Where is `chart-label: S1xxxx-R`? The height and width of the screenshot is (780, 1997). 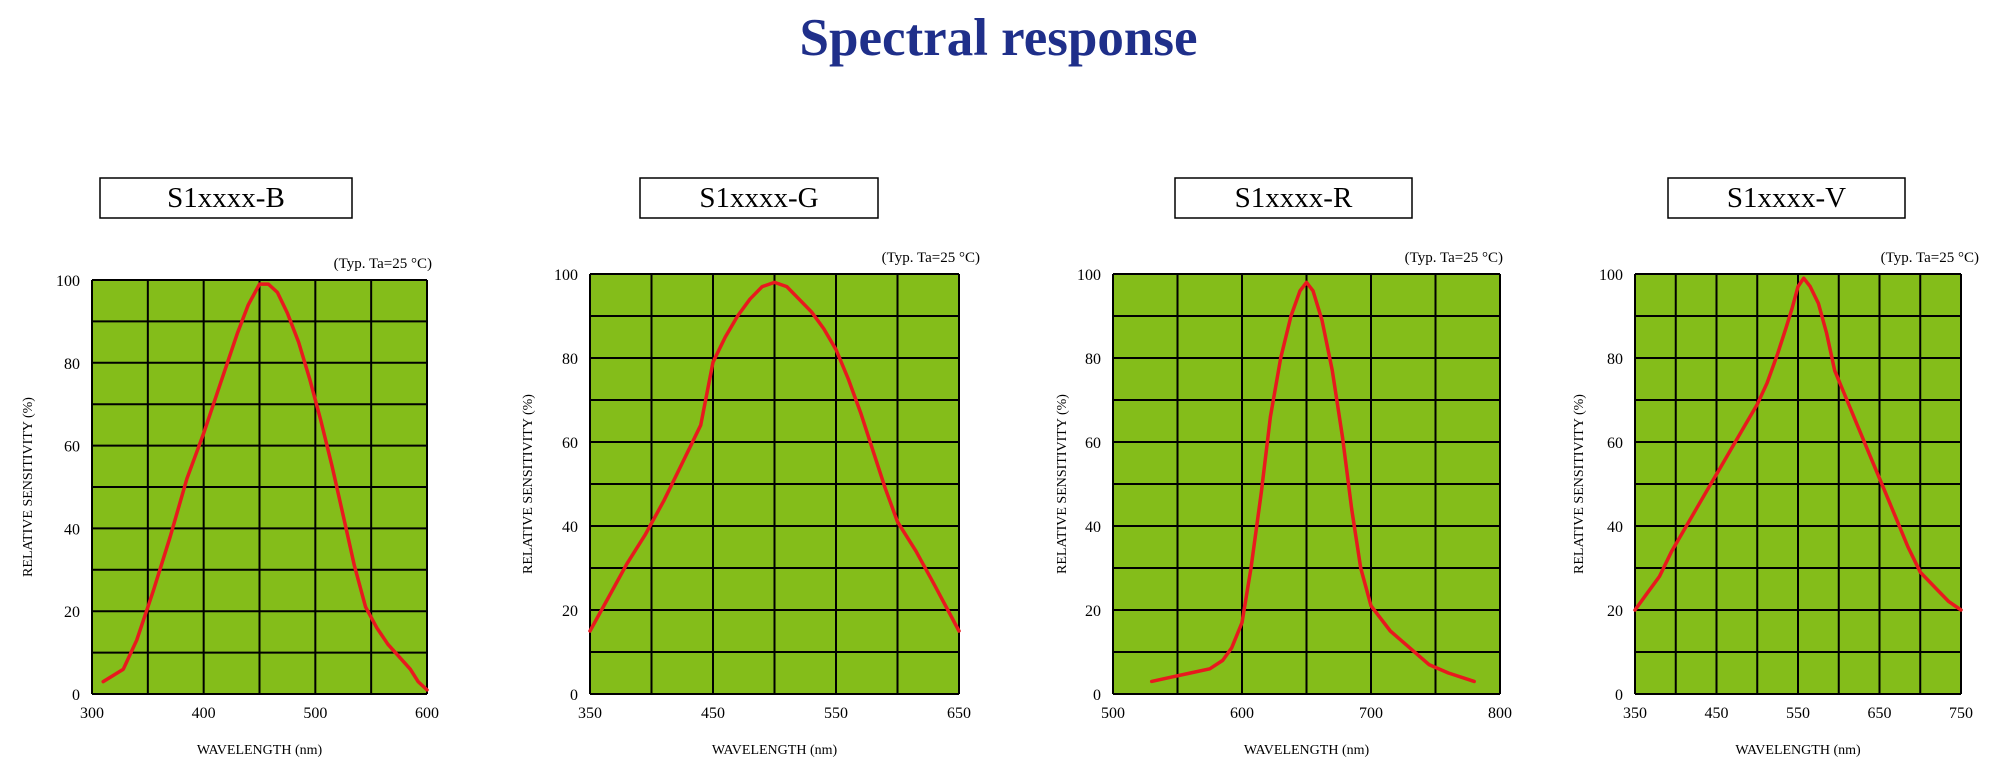 chart-label: S1xxxx-R is located at coordinates (1294, 198).